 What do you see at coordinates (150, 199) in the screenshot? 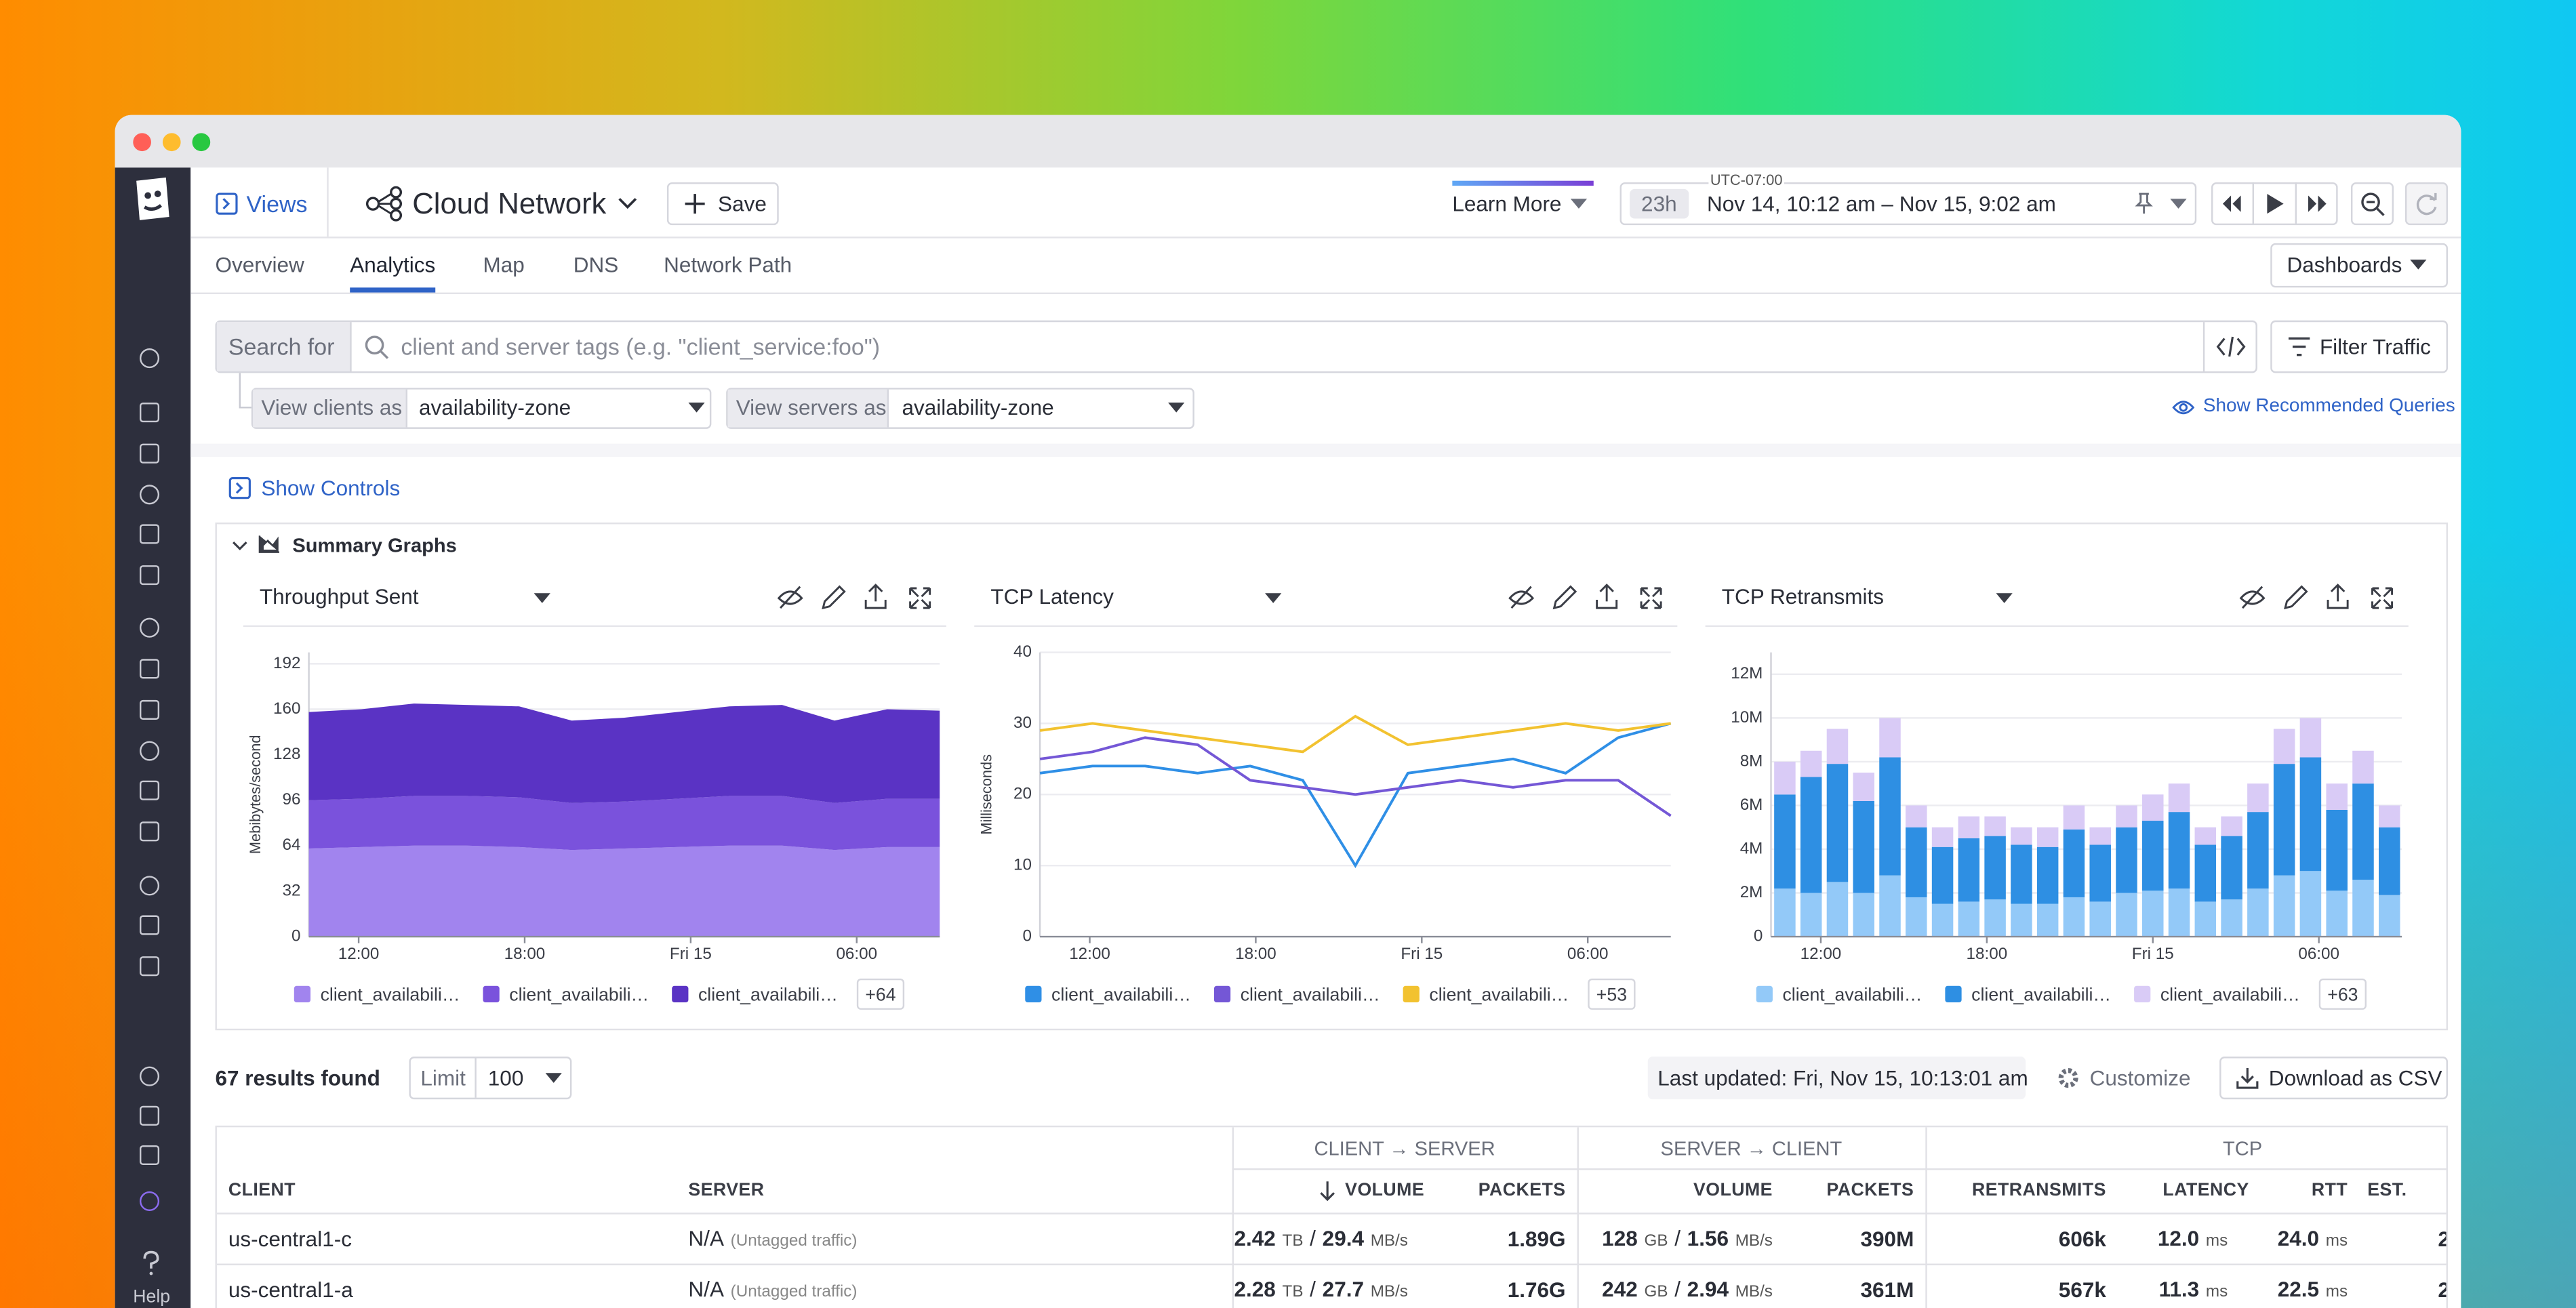
I see `logo` at bounding box center [150, 199].